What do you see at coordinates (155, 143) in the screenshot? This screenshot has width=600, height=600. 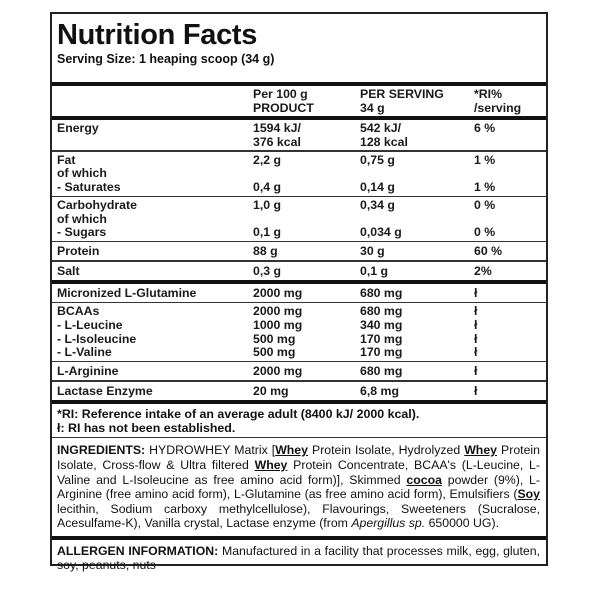 I see `nutrient-name` at bounding box center [155, 143].